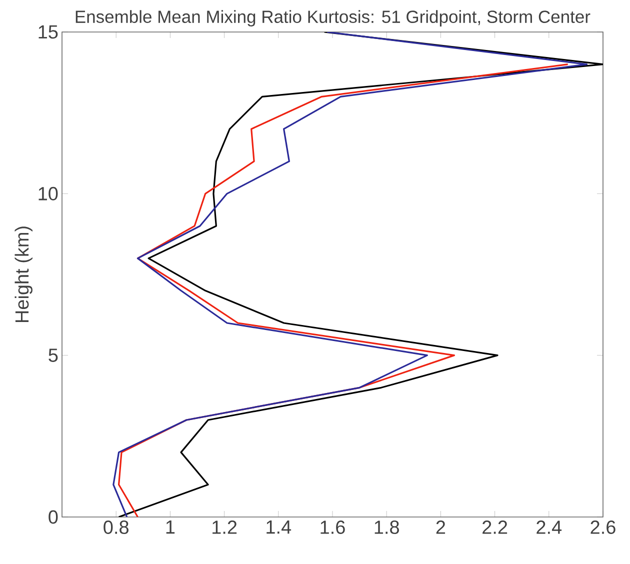  What do you see at coordinates (48, 193) in the screenshot?
I see `y-tick-label: 10` at bounding box center [48, 193].